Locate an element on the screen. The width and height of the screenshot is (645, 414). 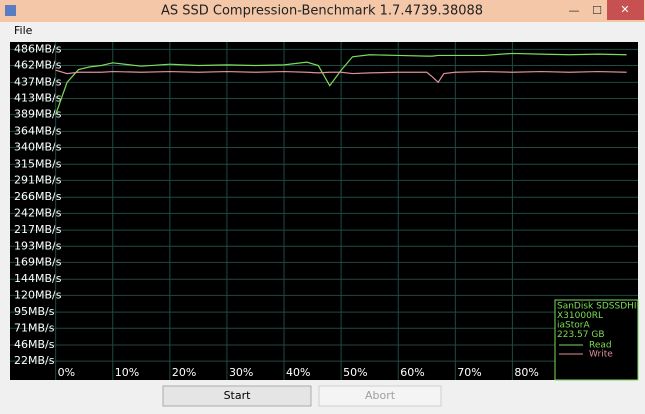
y-tick-label: 169MB/s is located at coordinates (38, 261).